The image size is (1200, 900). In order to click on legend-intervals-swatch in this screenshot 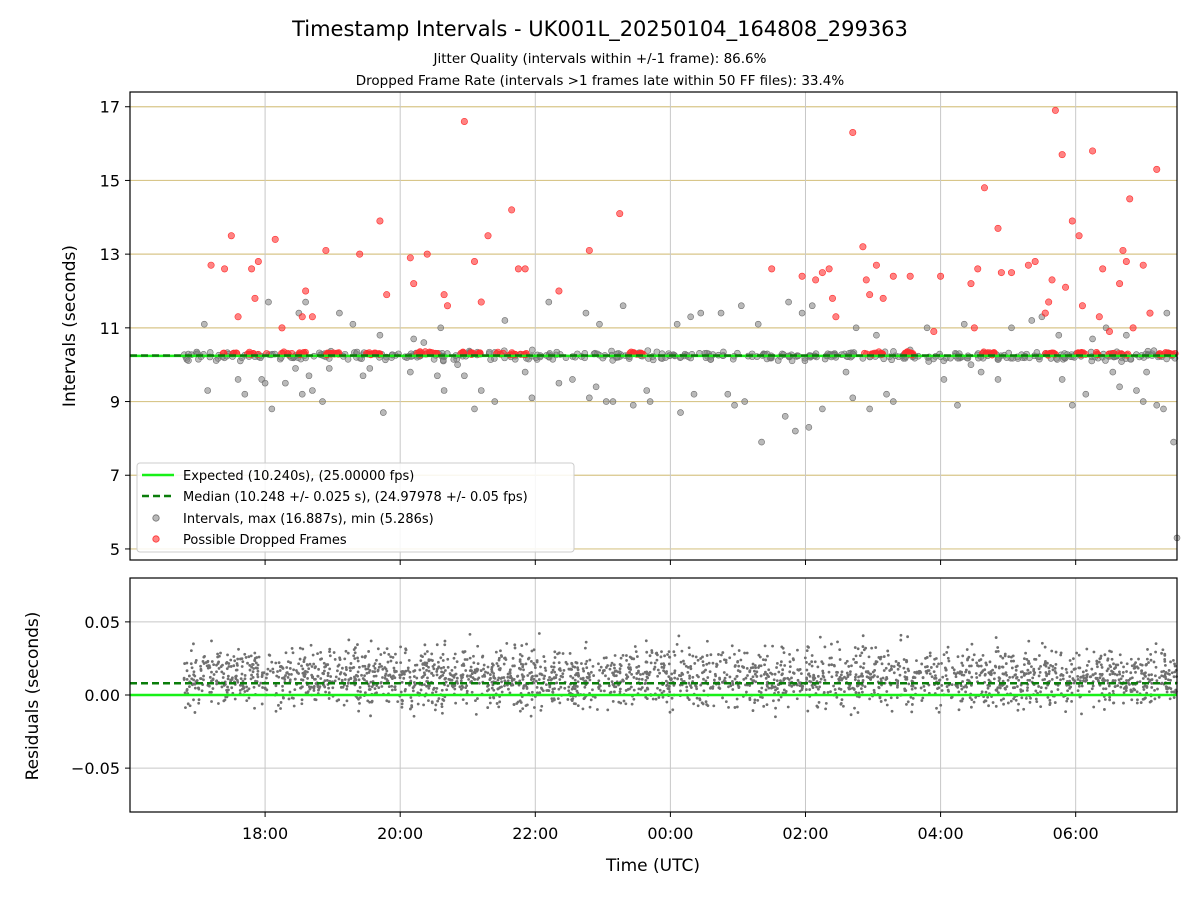, I will do `click(156, 518)`.